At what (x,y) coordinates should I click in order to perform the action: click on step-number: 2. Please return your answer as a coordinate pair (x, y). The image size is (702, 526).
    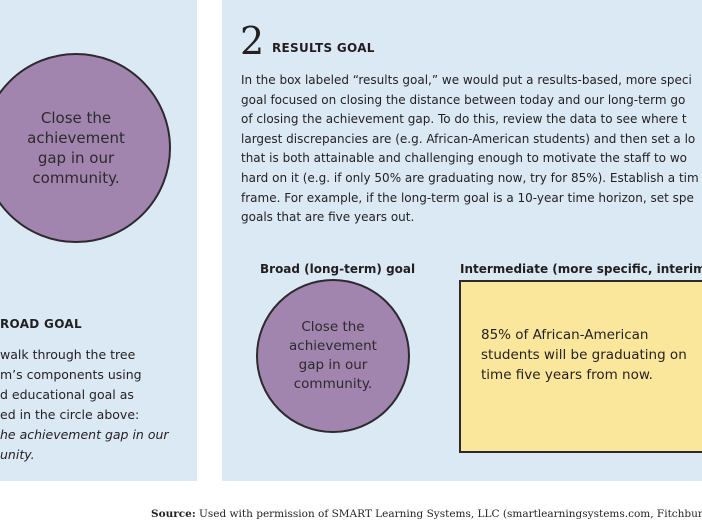
    Looking at the image, I should click on (252, 41).